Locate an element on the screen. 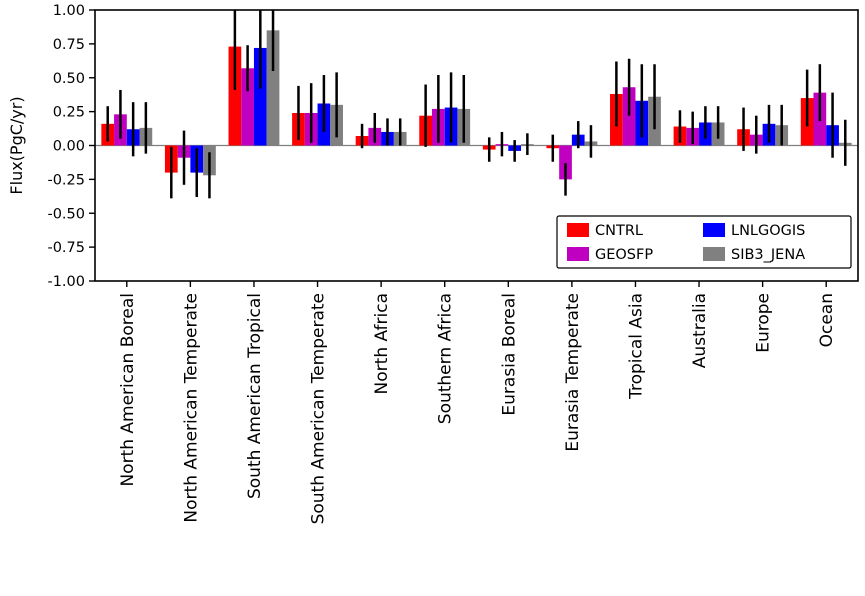 The width and height of the screenshot is (865, 596). legend-label-LNLGOGIS: LNLGOGIS is located at coordinates (768, 231).